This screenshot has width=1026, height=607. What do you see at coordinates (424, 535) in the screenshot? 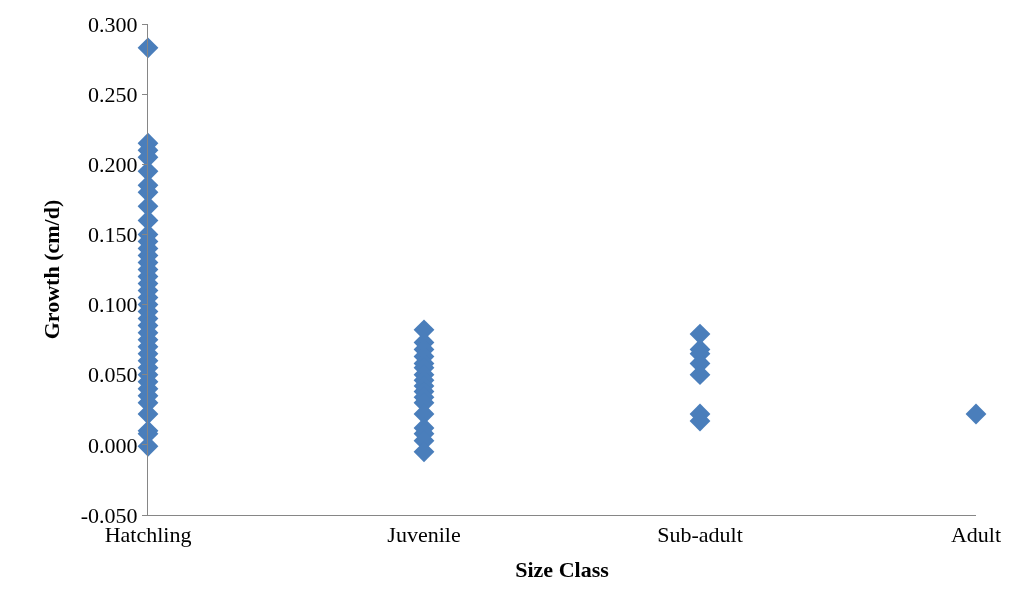
I see `x-tick-label: Juvenile` at bounding box center [424, 535].